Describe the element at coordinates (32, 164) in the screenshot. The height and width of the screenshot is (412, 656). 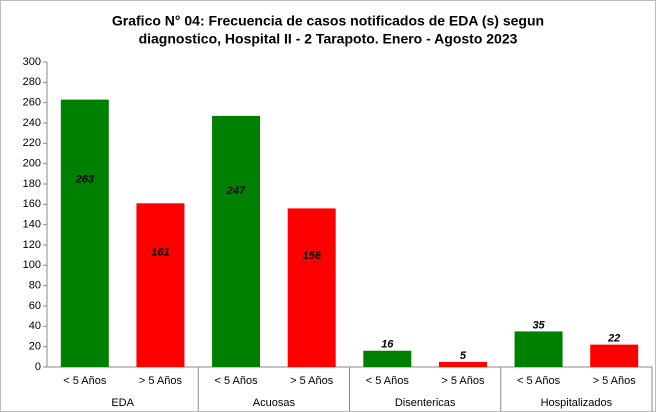
I see `y-tick-label: 200` at that location.